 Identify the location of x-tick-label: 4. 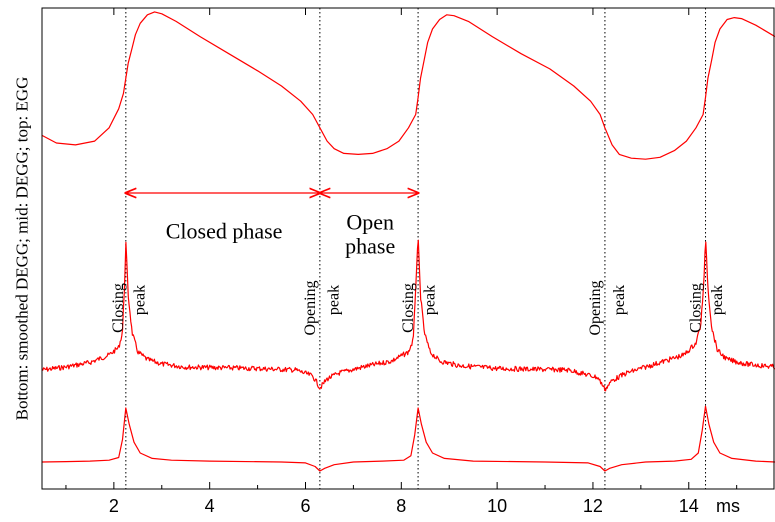
(210, 506).